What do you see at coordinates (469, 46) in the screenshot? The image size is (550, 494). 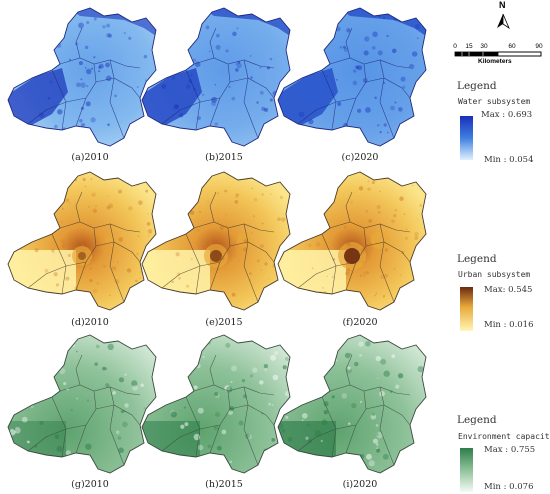 I see `scale-tick-15: 15` at bounding box center [469, 46].